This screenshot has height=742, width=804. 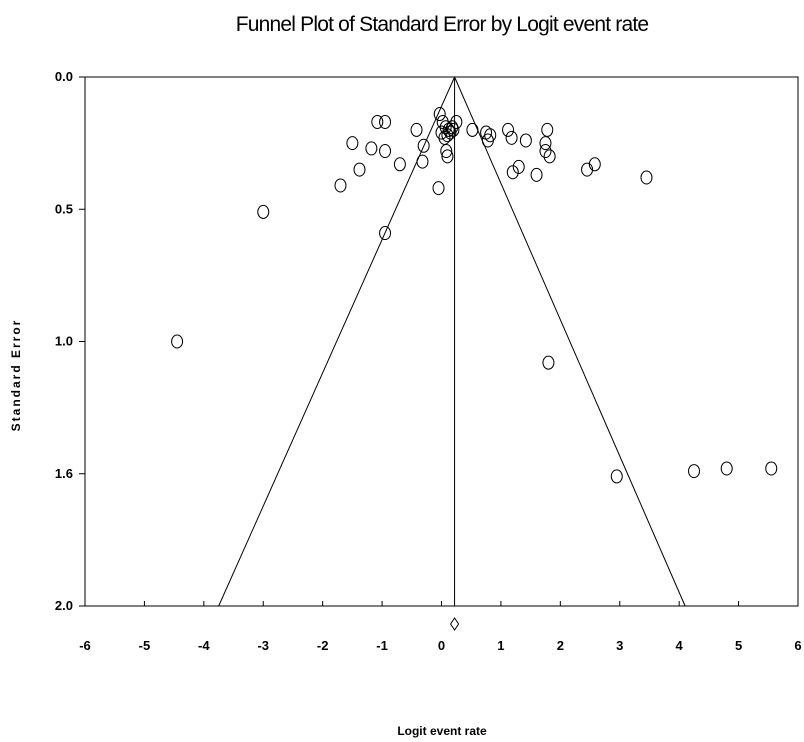 I want to click on x-tick-label: -4, so click(x=204, y=645).